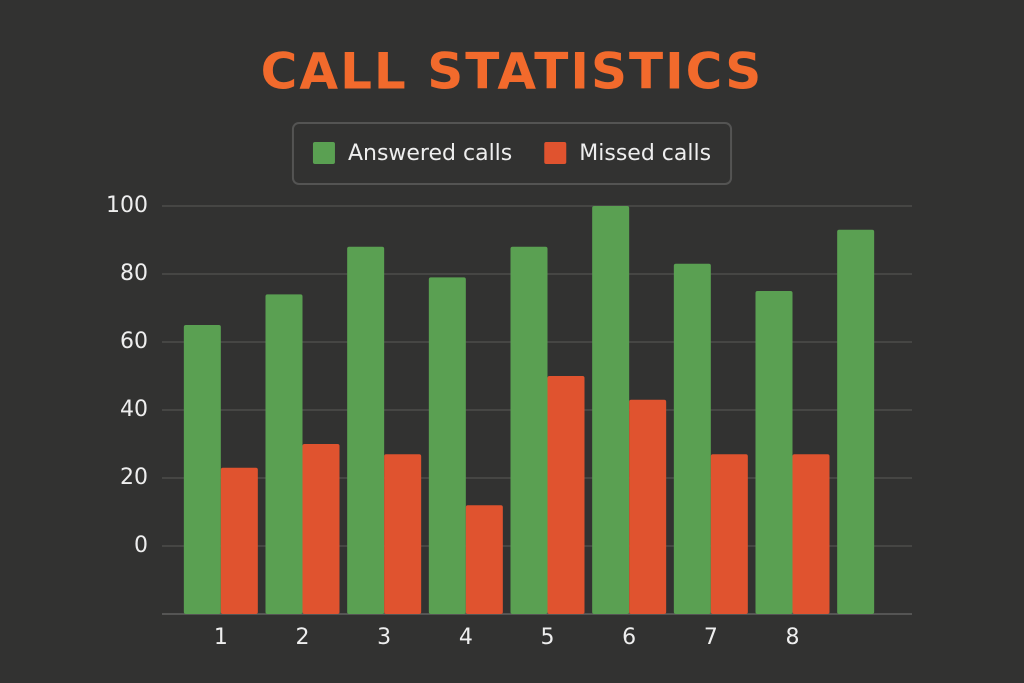 The height and width of the screenshot is (683, 1024). I want to click on x-tick-label: 1, so click(221, 637).